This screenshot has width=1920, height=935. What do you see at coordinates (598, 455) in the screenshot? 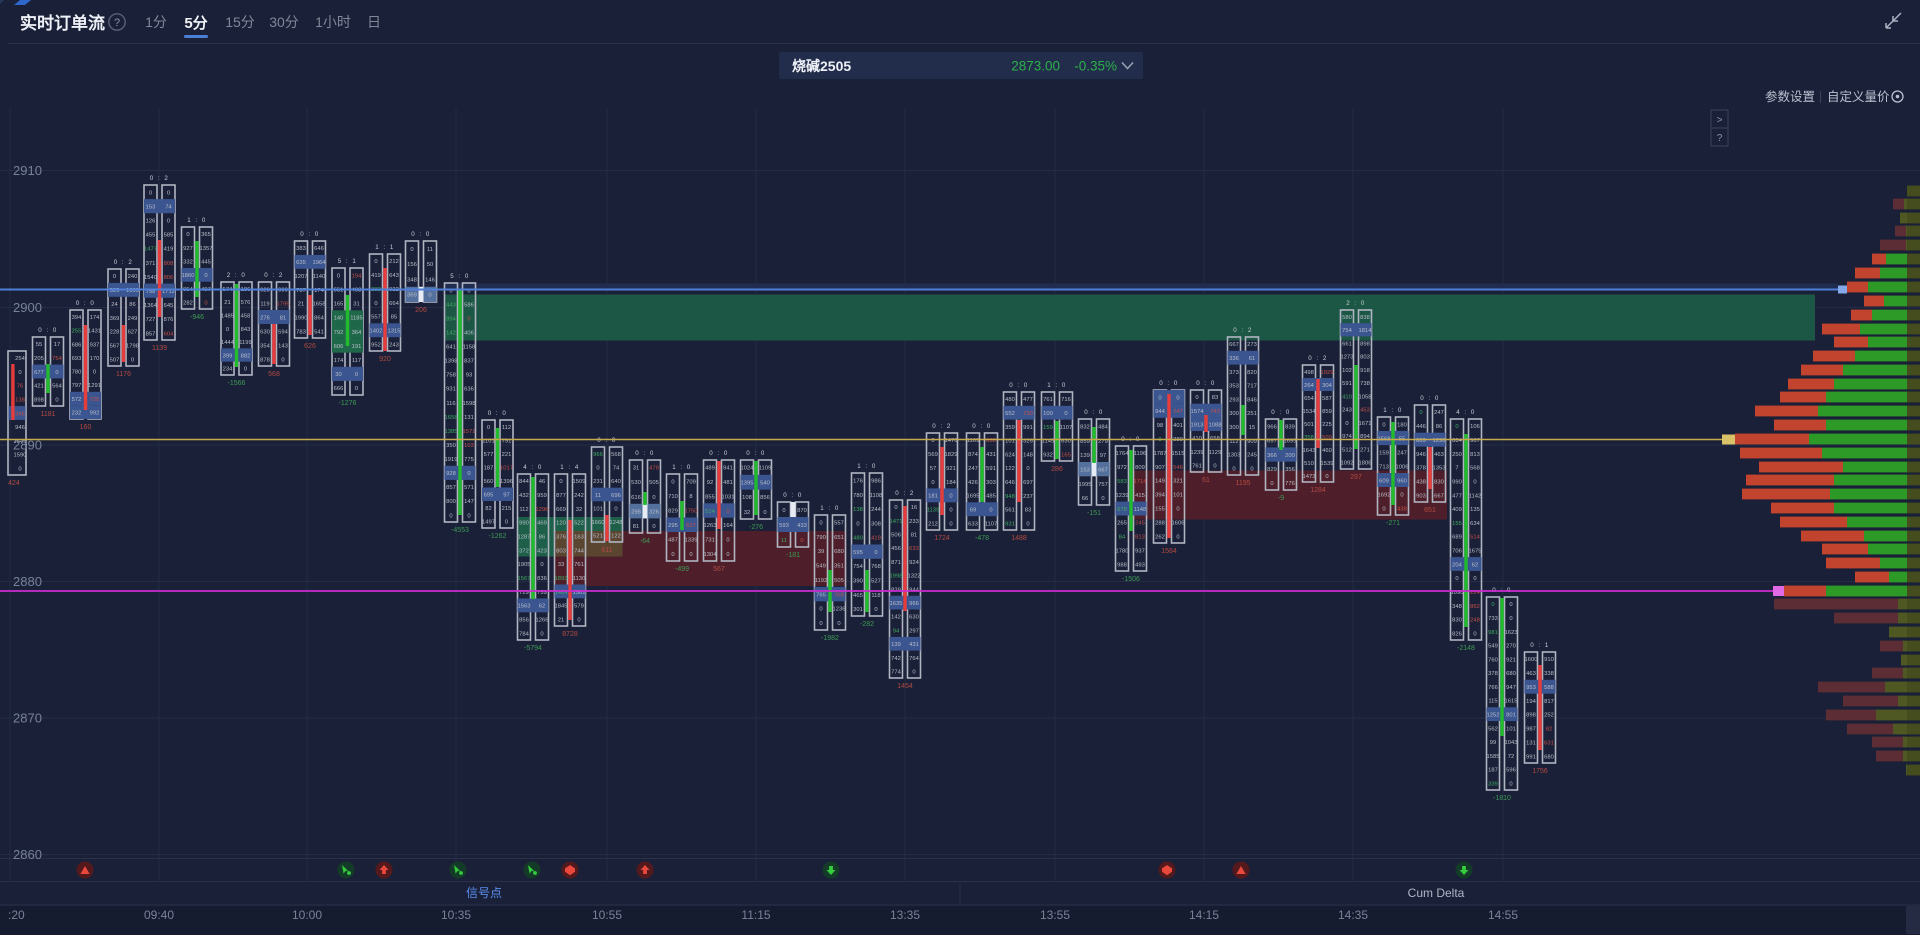
I see `svg-text: 966` at bounding box center [598, 455].